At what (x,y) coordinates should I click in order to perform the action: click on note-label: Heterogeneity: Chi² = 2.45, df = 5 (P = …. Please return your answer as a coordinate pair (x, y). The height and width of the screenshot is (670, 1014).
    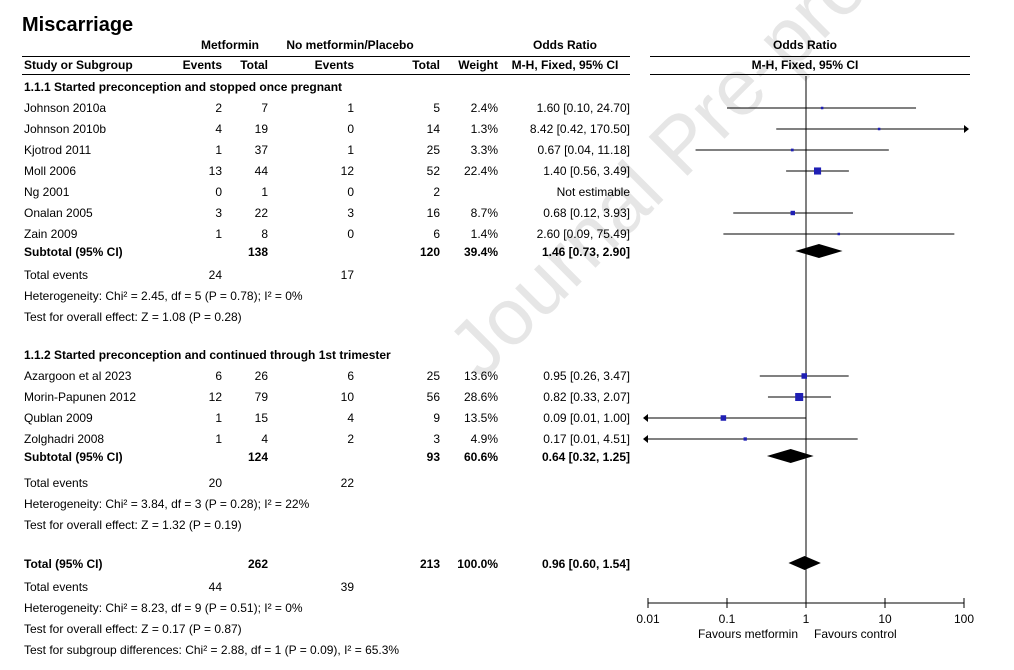
    Looking at the image, I should click on (163, 296).